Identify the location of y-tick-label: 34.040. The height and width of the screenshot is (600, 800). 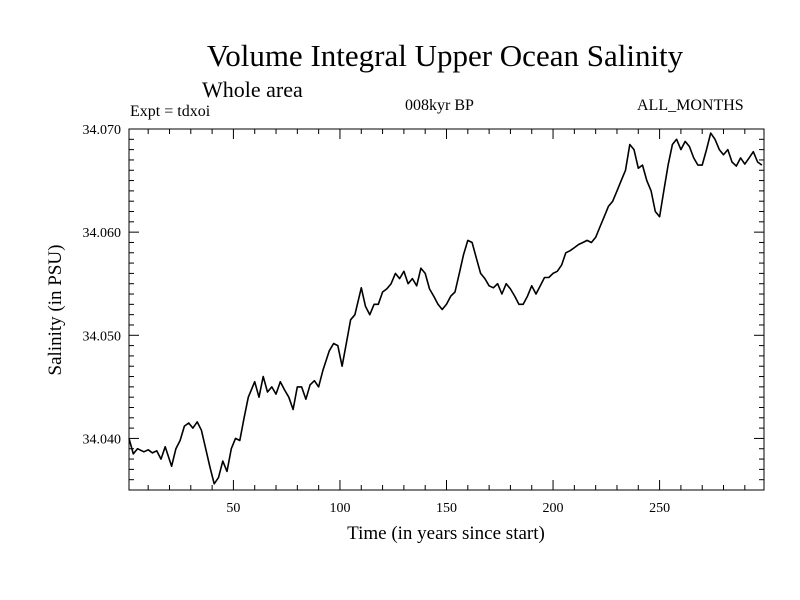
(102, 439).